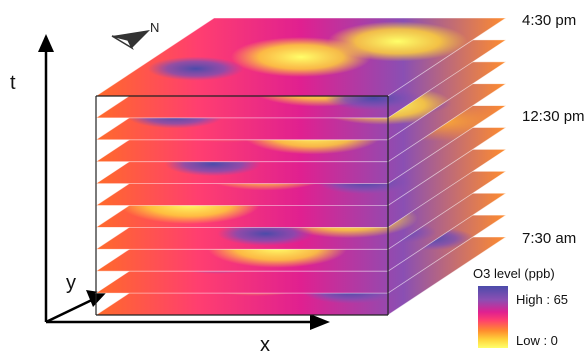 This screenshot has height=357, width=586. What do you see at coordinates (542, 299) in the screenshot?
I see `legend-high-label: High : 65` at bounding box center [542, 299].